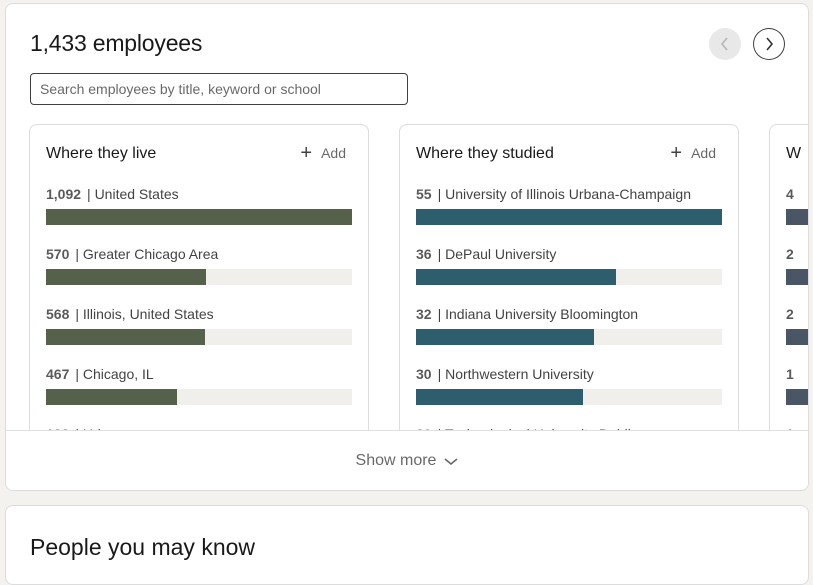 This screenshot has width=813, height=585. I want to click on insight-row: 568 | Illinois, United States, so click(199, 325).